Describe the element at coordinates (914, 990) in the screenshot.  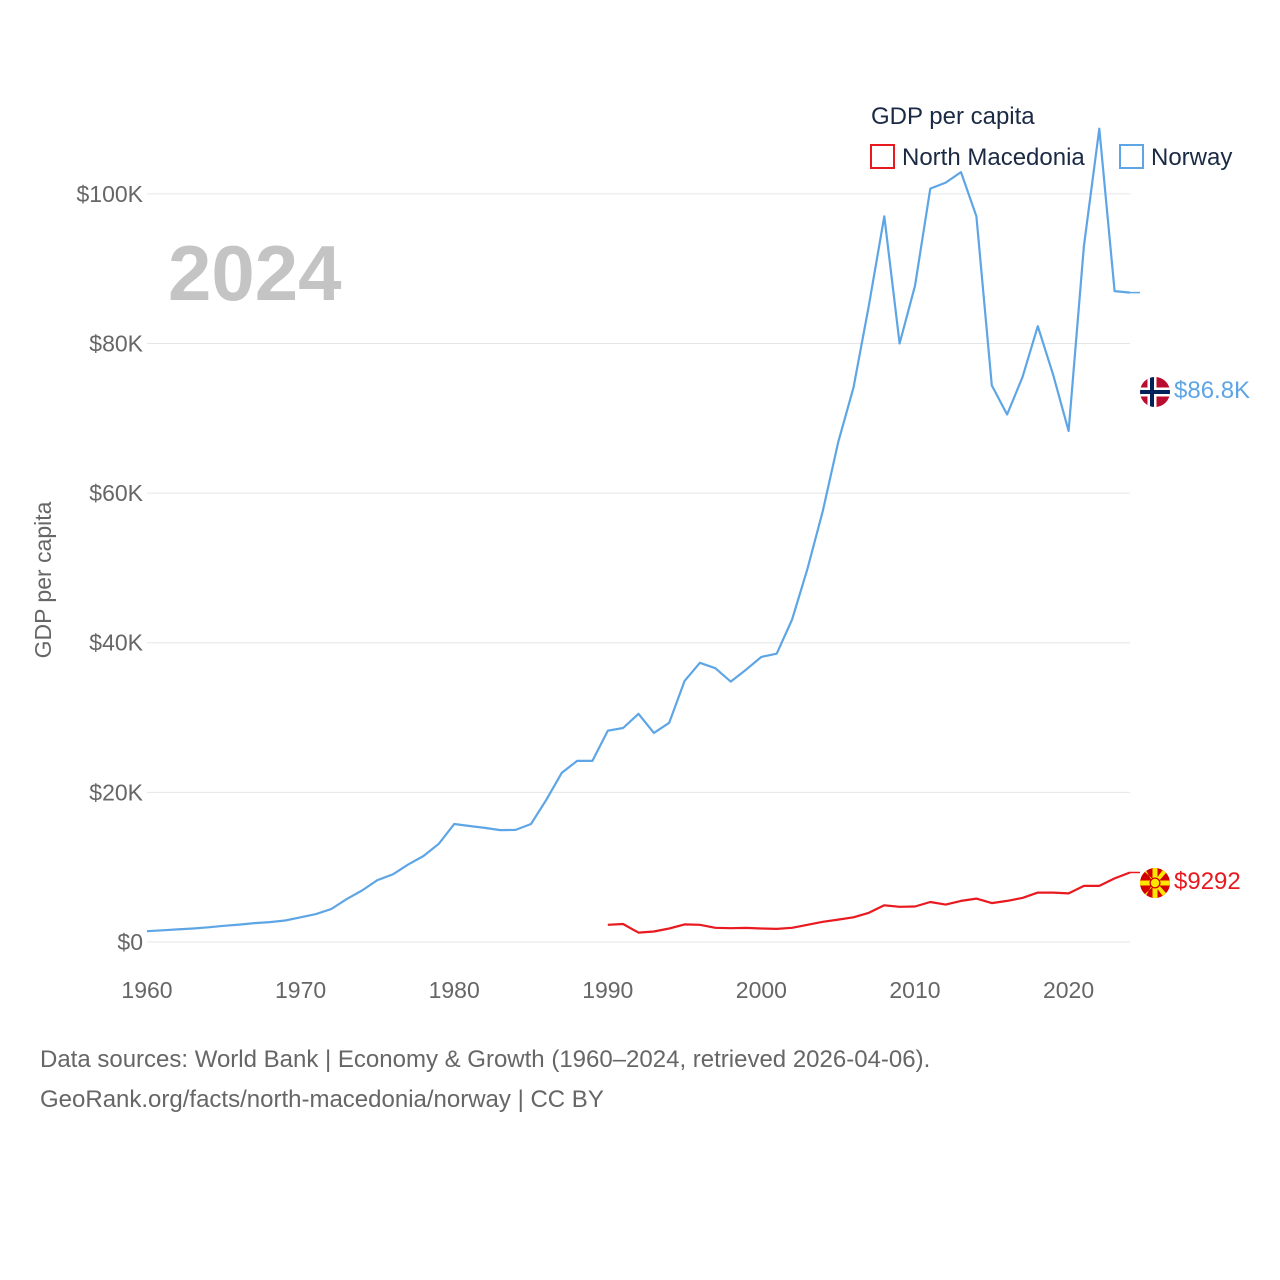
I see `x-tick-label: 2010` at that location.